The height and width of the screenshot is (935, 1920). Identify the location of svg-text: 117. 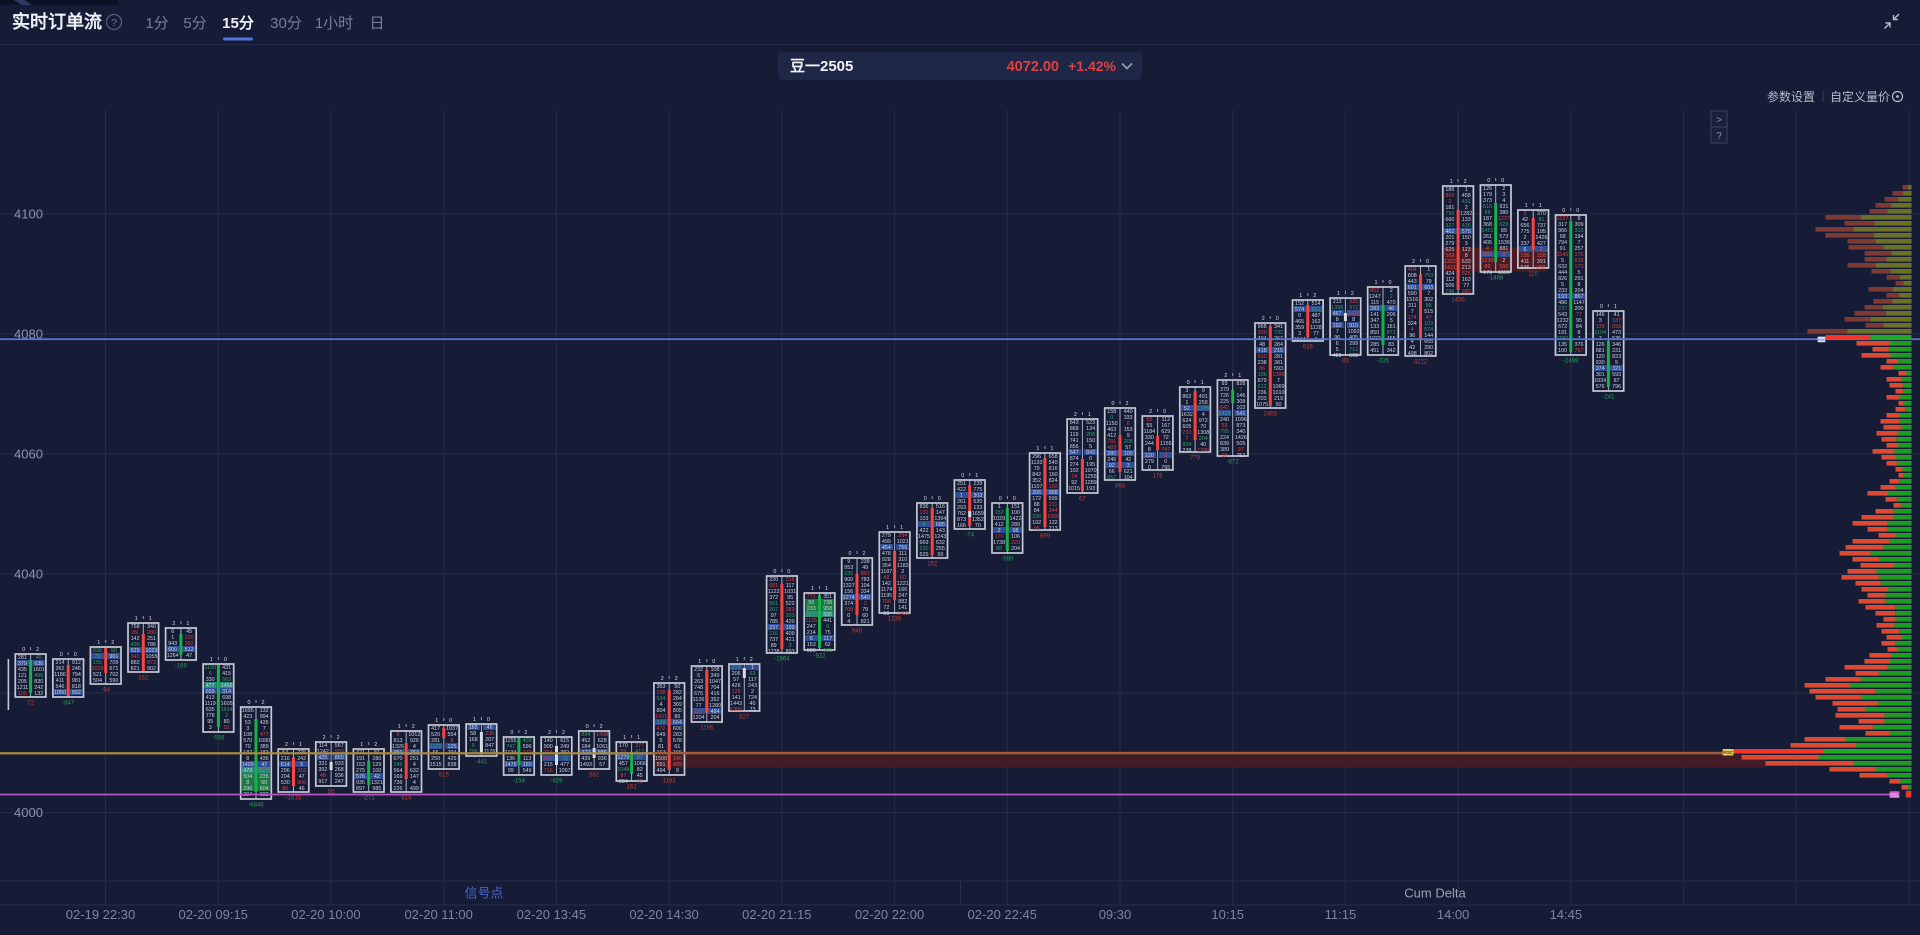
(827, 639).